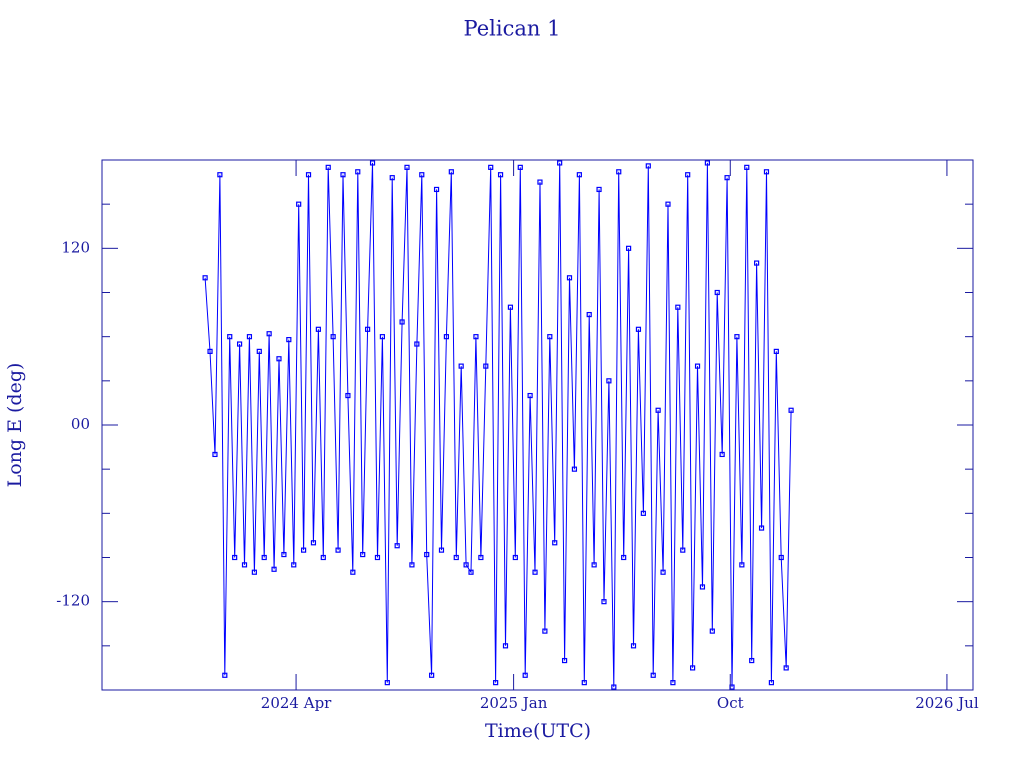 This screenshot has height=768, width=1024. Describe the element at coordinates (514, 703) in the screenshot. I see `x-tick-label: 2025 Jan` at that location.